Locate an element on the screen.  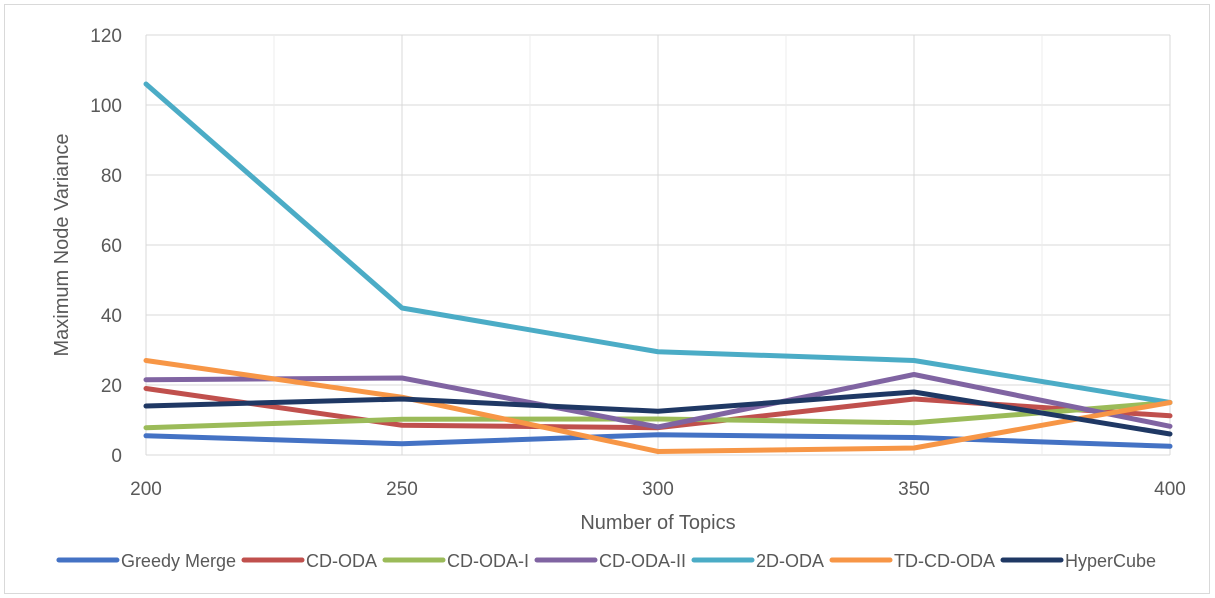
x-tick-label: 250 is located at coordinates (402, 489).